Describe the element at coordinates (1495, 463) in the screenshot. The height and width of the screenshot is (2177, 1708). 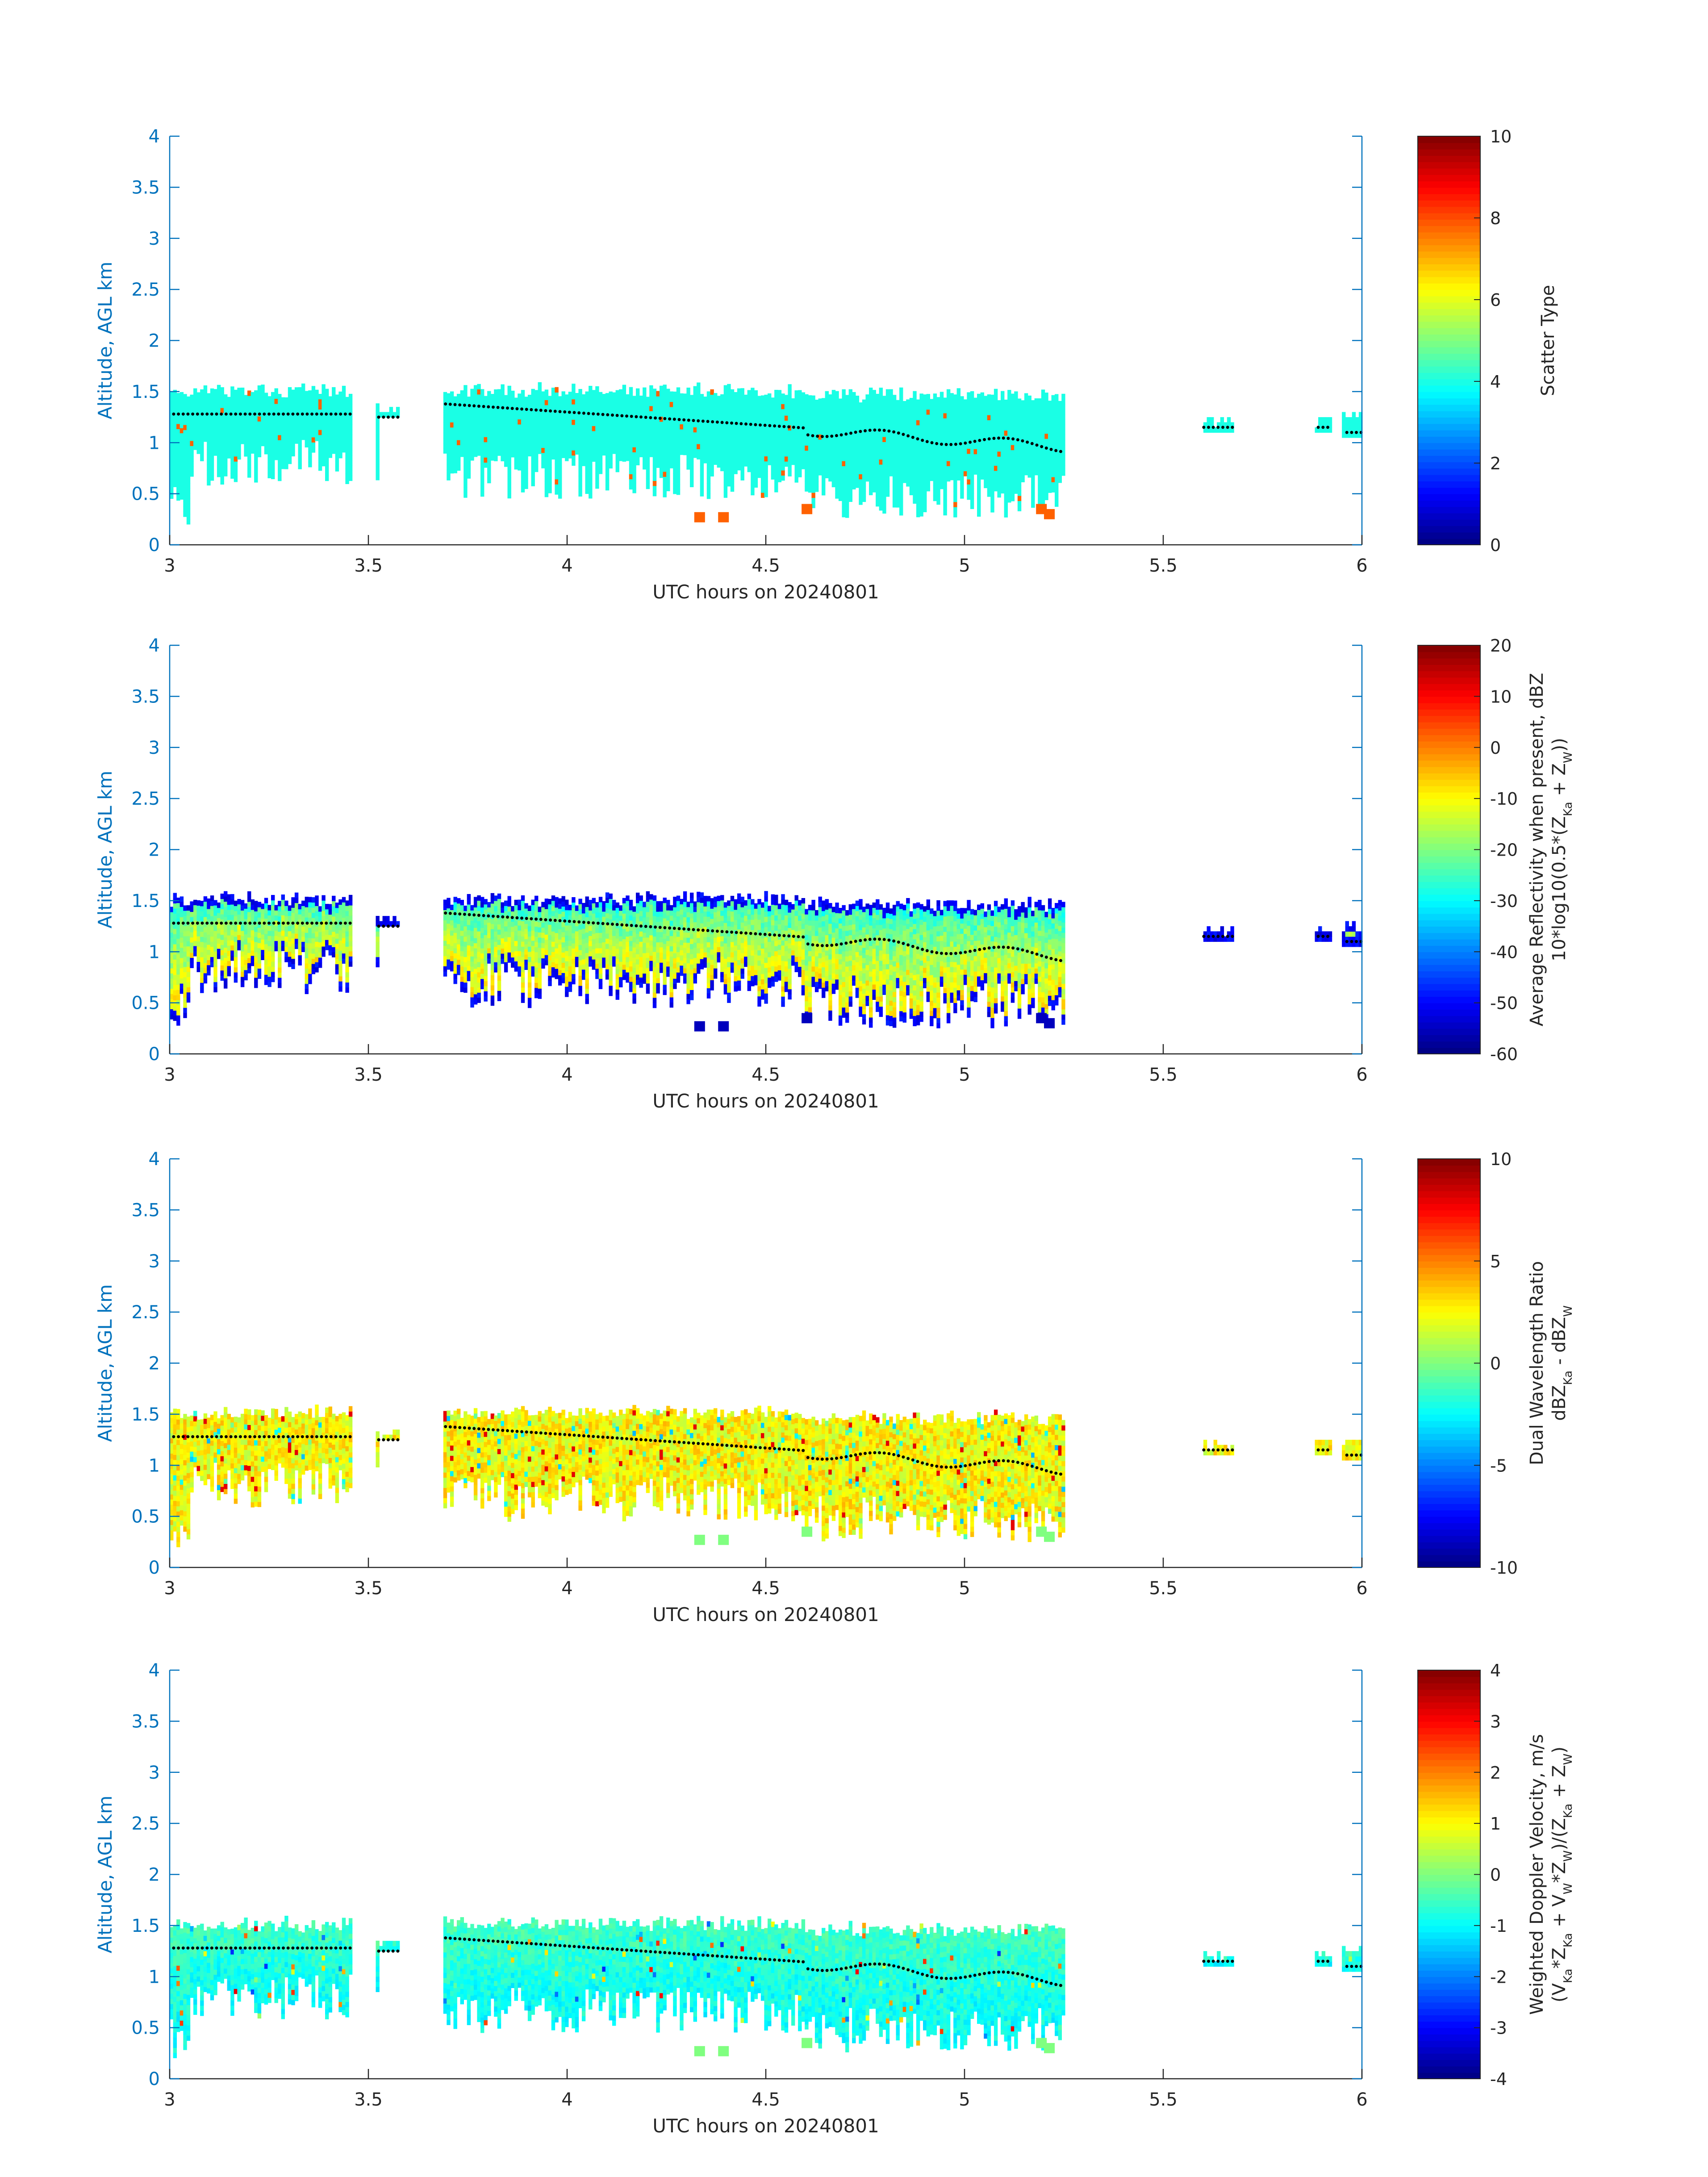
I see `colorbar-tick-label: 2` at that location.